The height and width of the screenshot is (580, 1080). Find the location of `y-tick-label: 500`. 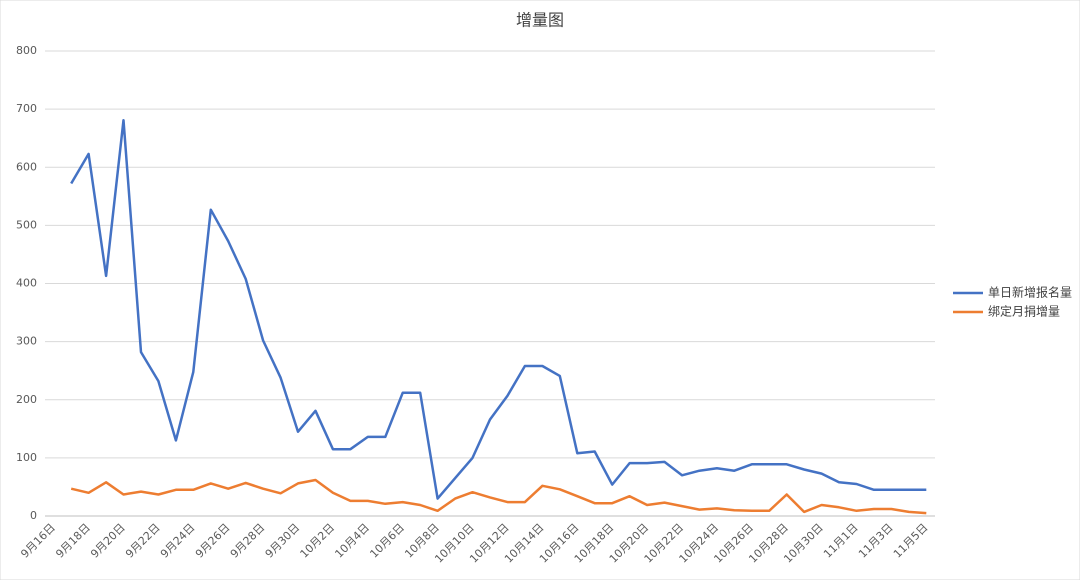

y-tick-label: 500 is located at coordinates (26, 224).